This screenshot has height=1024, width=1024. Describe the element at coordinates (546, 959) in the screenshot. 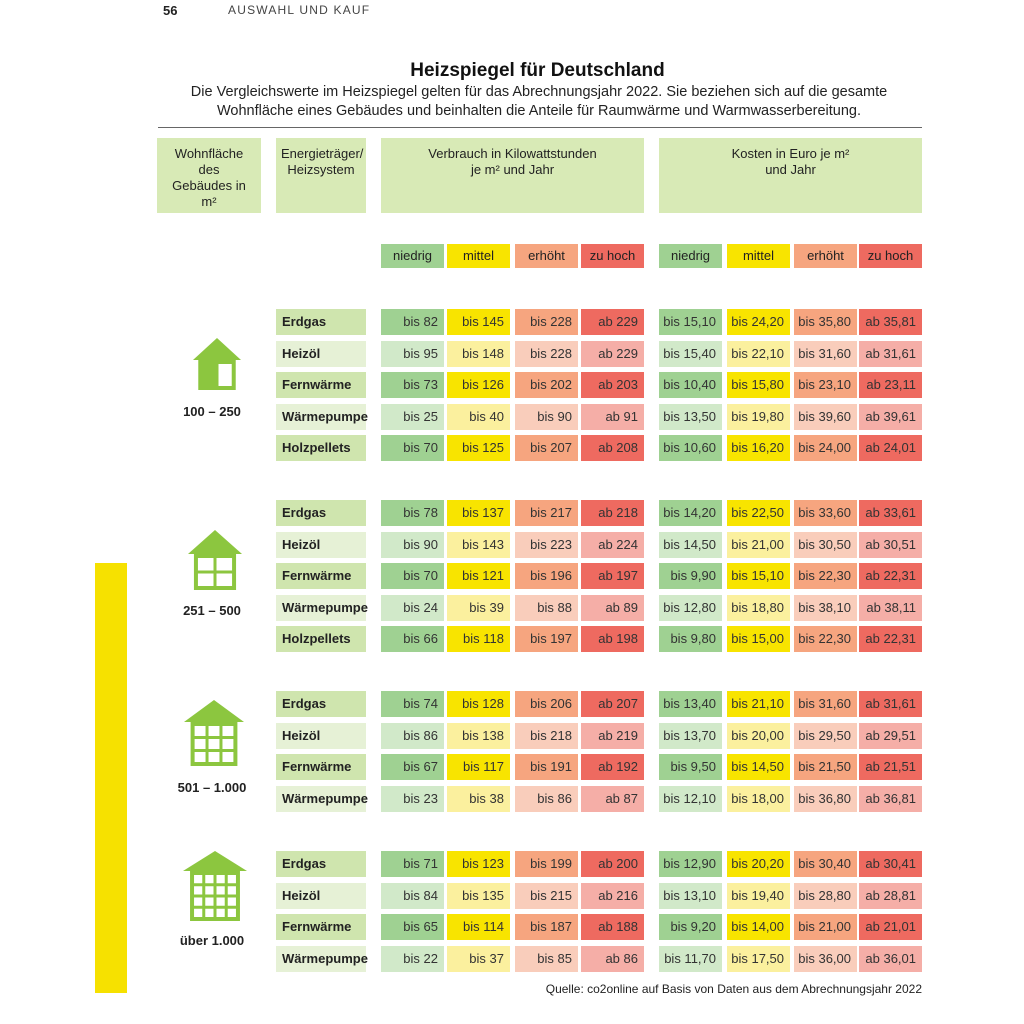

I see `consumption-cell: bis 85` at that location.